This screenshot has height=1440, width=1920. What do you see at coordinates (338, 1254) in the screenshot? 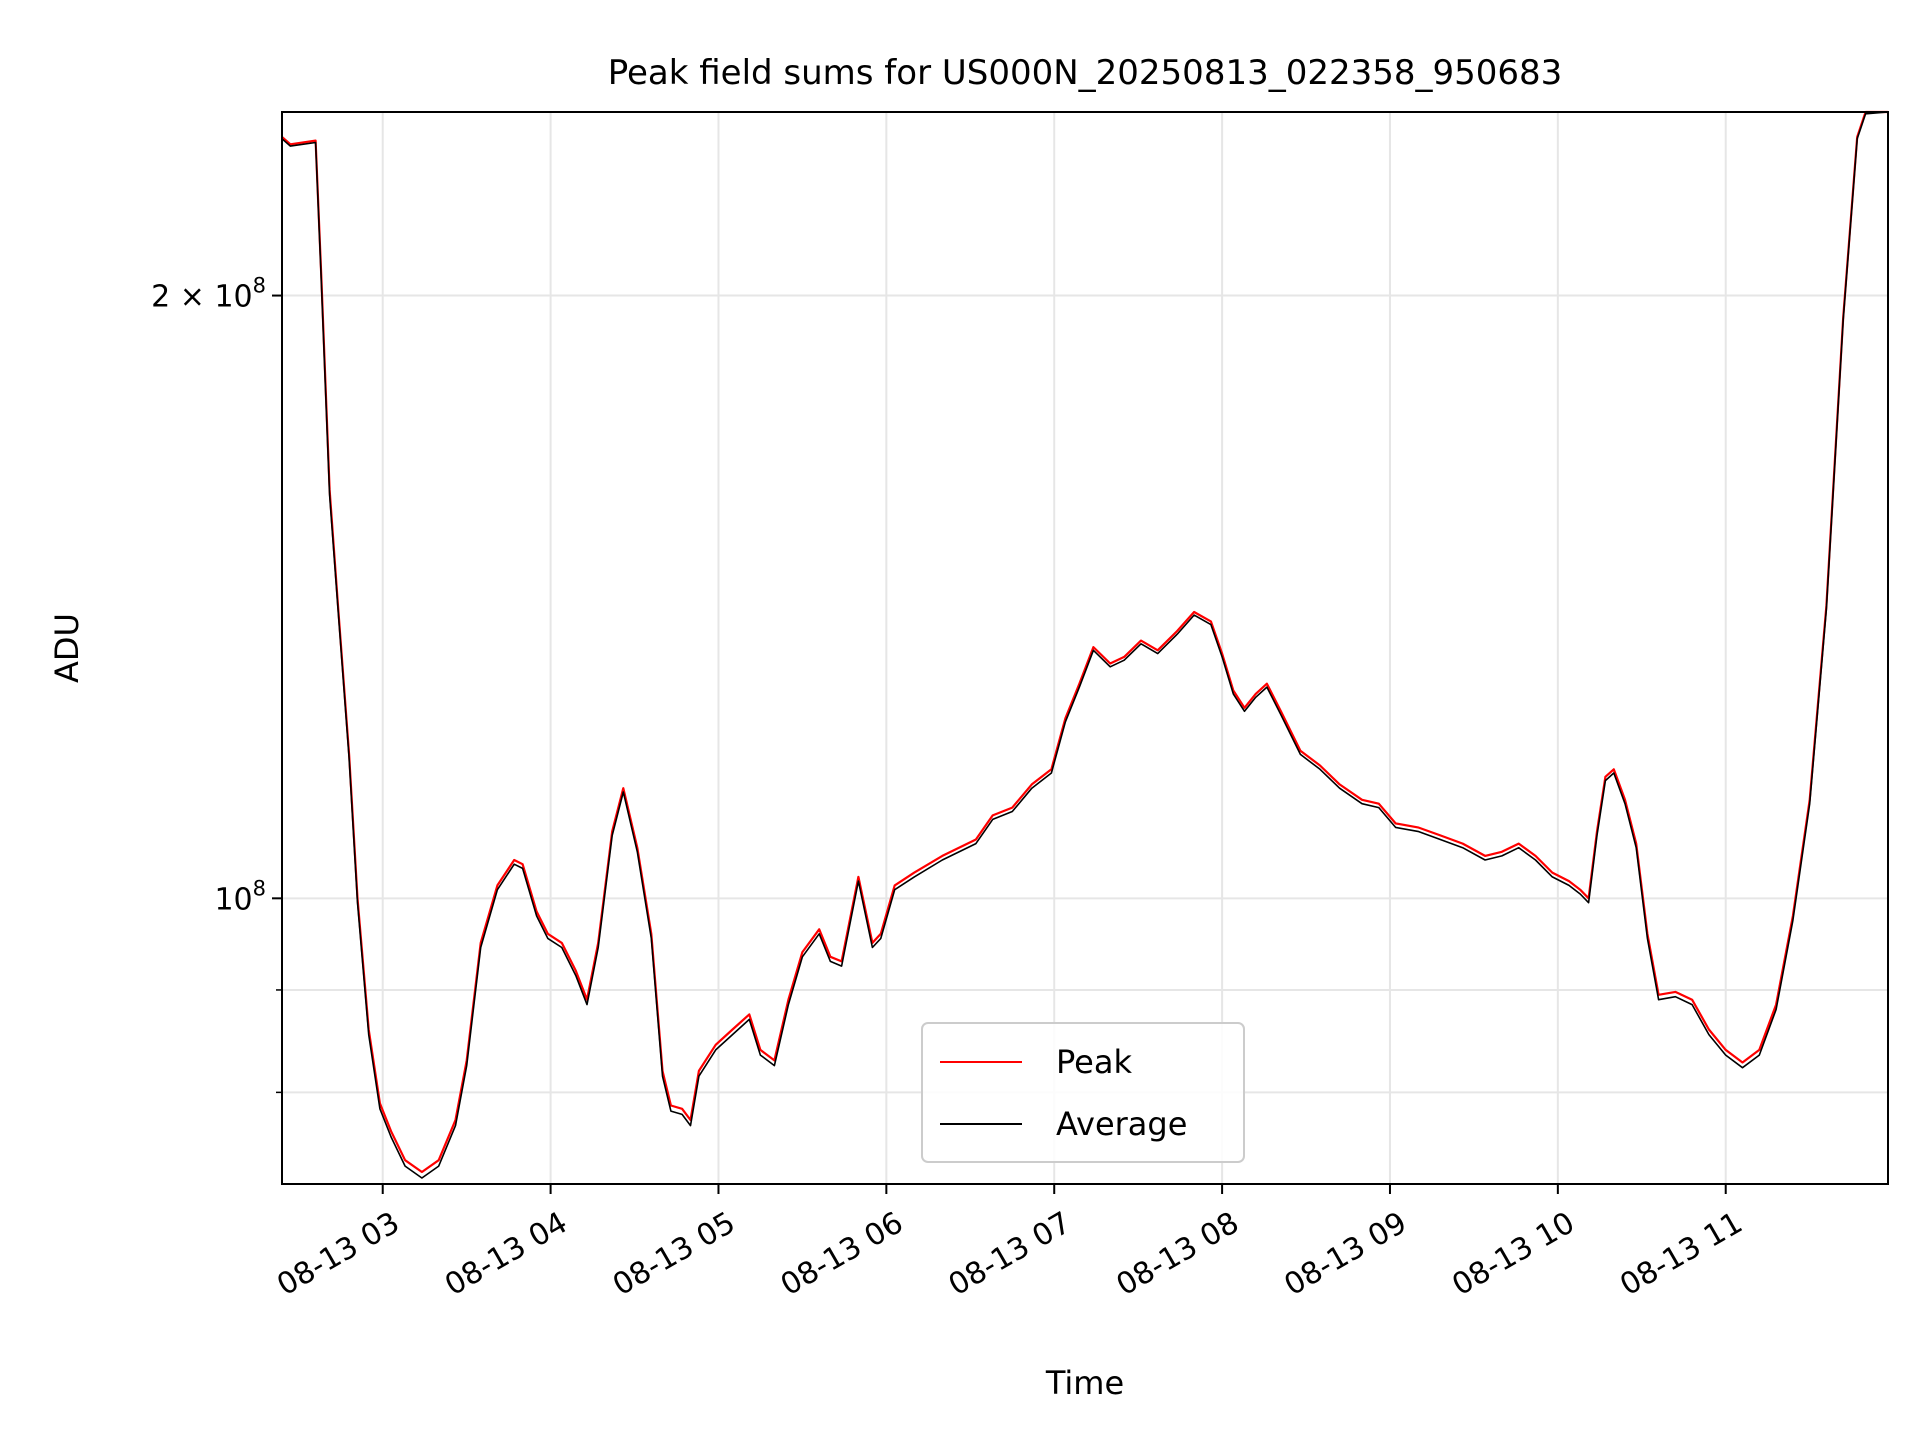
I see `x-tick-label: 08-13 03` at bounding box center [338, 1254].